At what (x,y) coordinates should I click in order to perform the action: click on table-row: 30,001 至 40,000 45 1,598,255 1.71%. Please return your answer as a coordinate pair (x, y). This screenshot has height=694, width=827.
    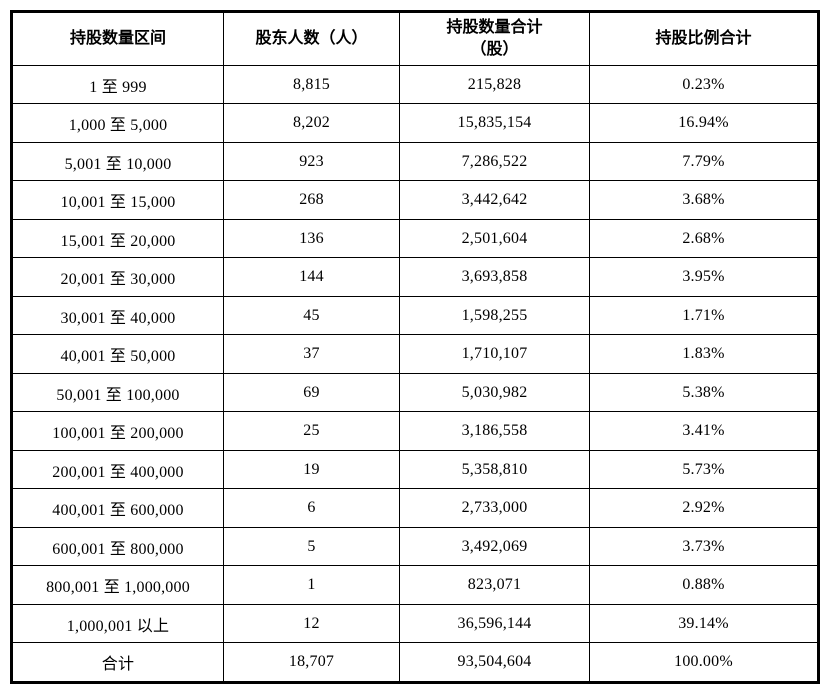
    Looking at the image, I should click on (415, 315).